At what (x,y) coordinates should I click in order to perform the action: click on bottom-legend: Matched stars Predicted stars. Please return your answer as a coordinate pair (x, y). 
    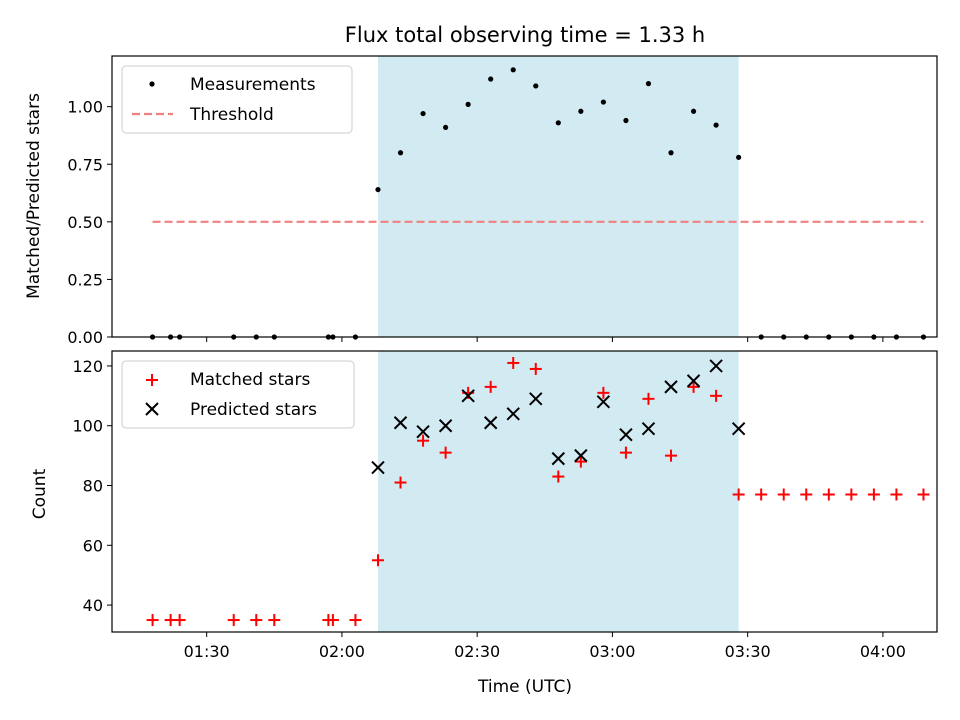
    Looking at the image, I should click on (238, 394).